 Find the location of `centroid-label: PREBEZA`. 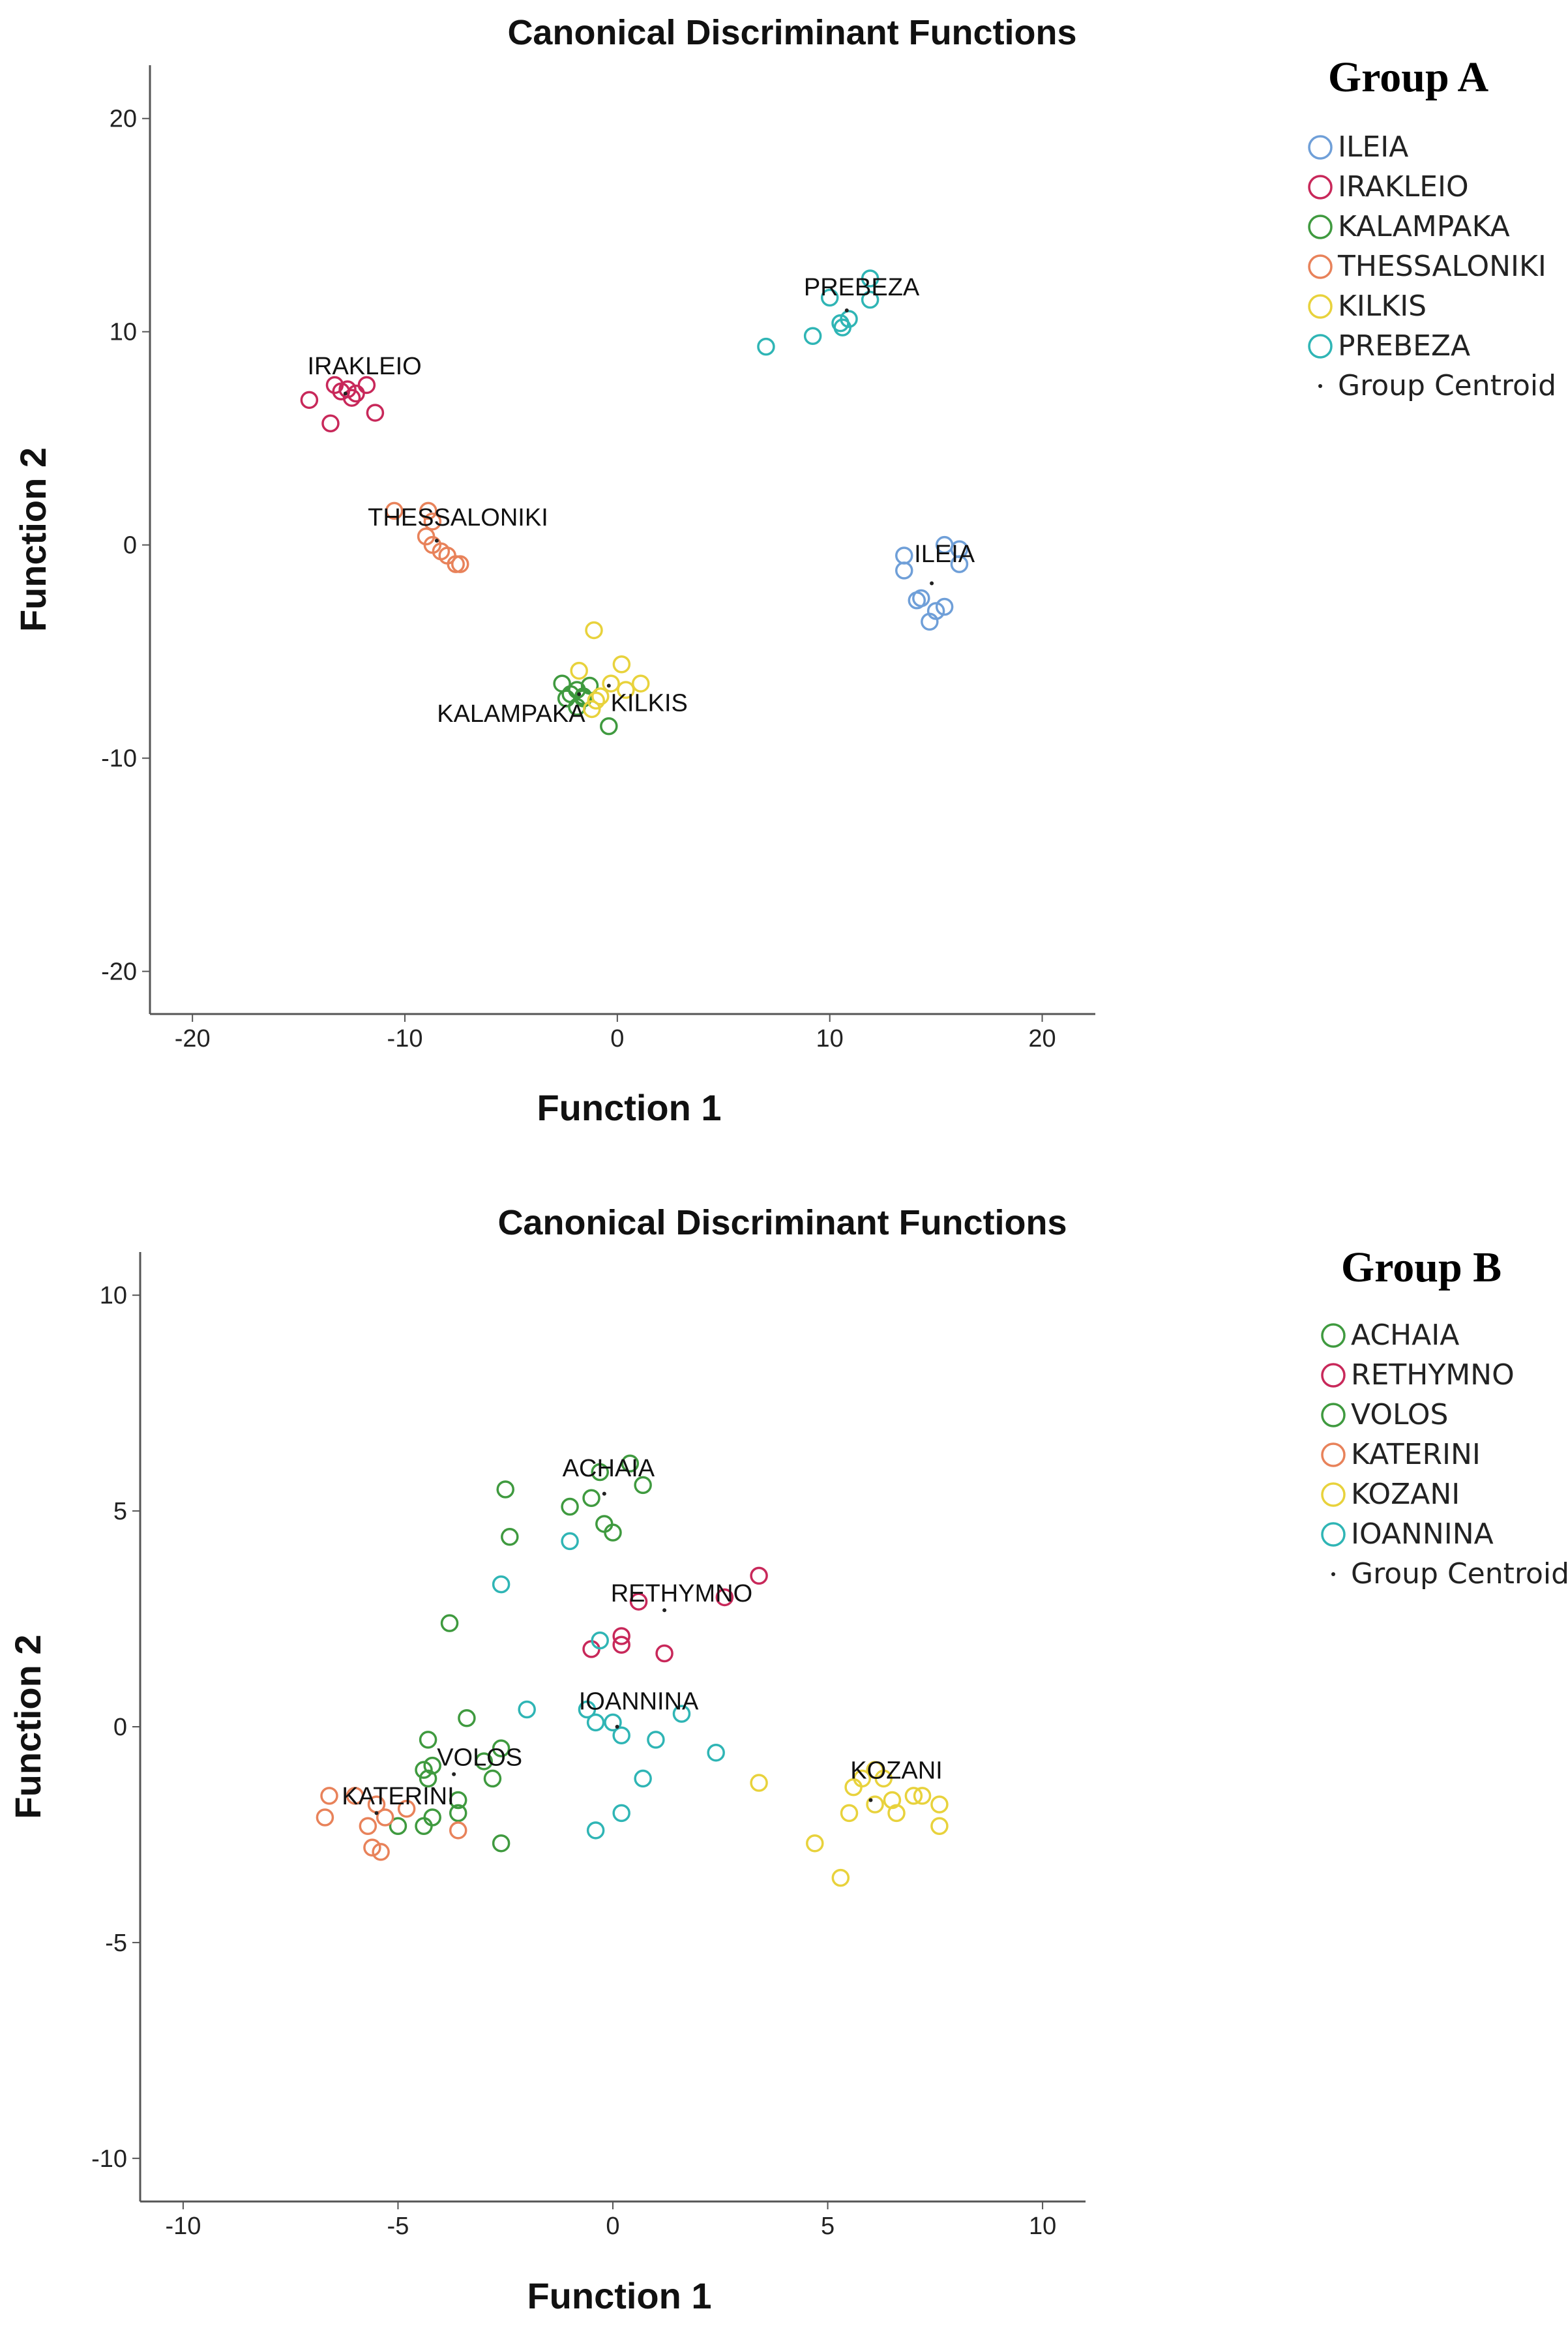

centroid-label: PREBEZA is located at coordinates (862, 287).